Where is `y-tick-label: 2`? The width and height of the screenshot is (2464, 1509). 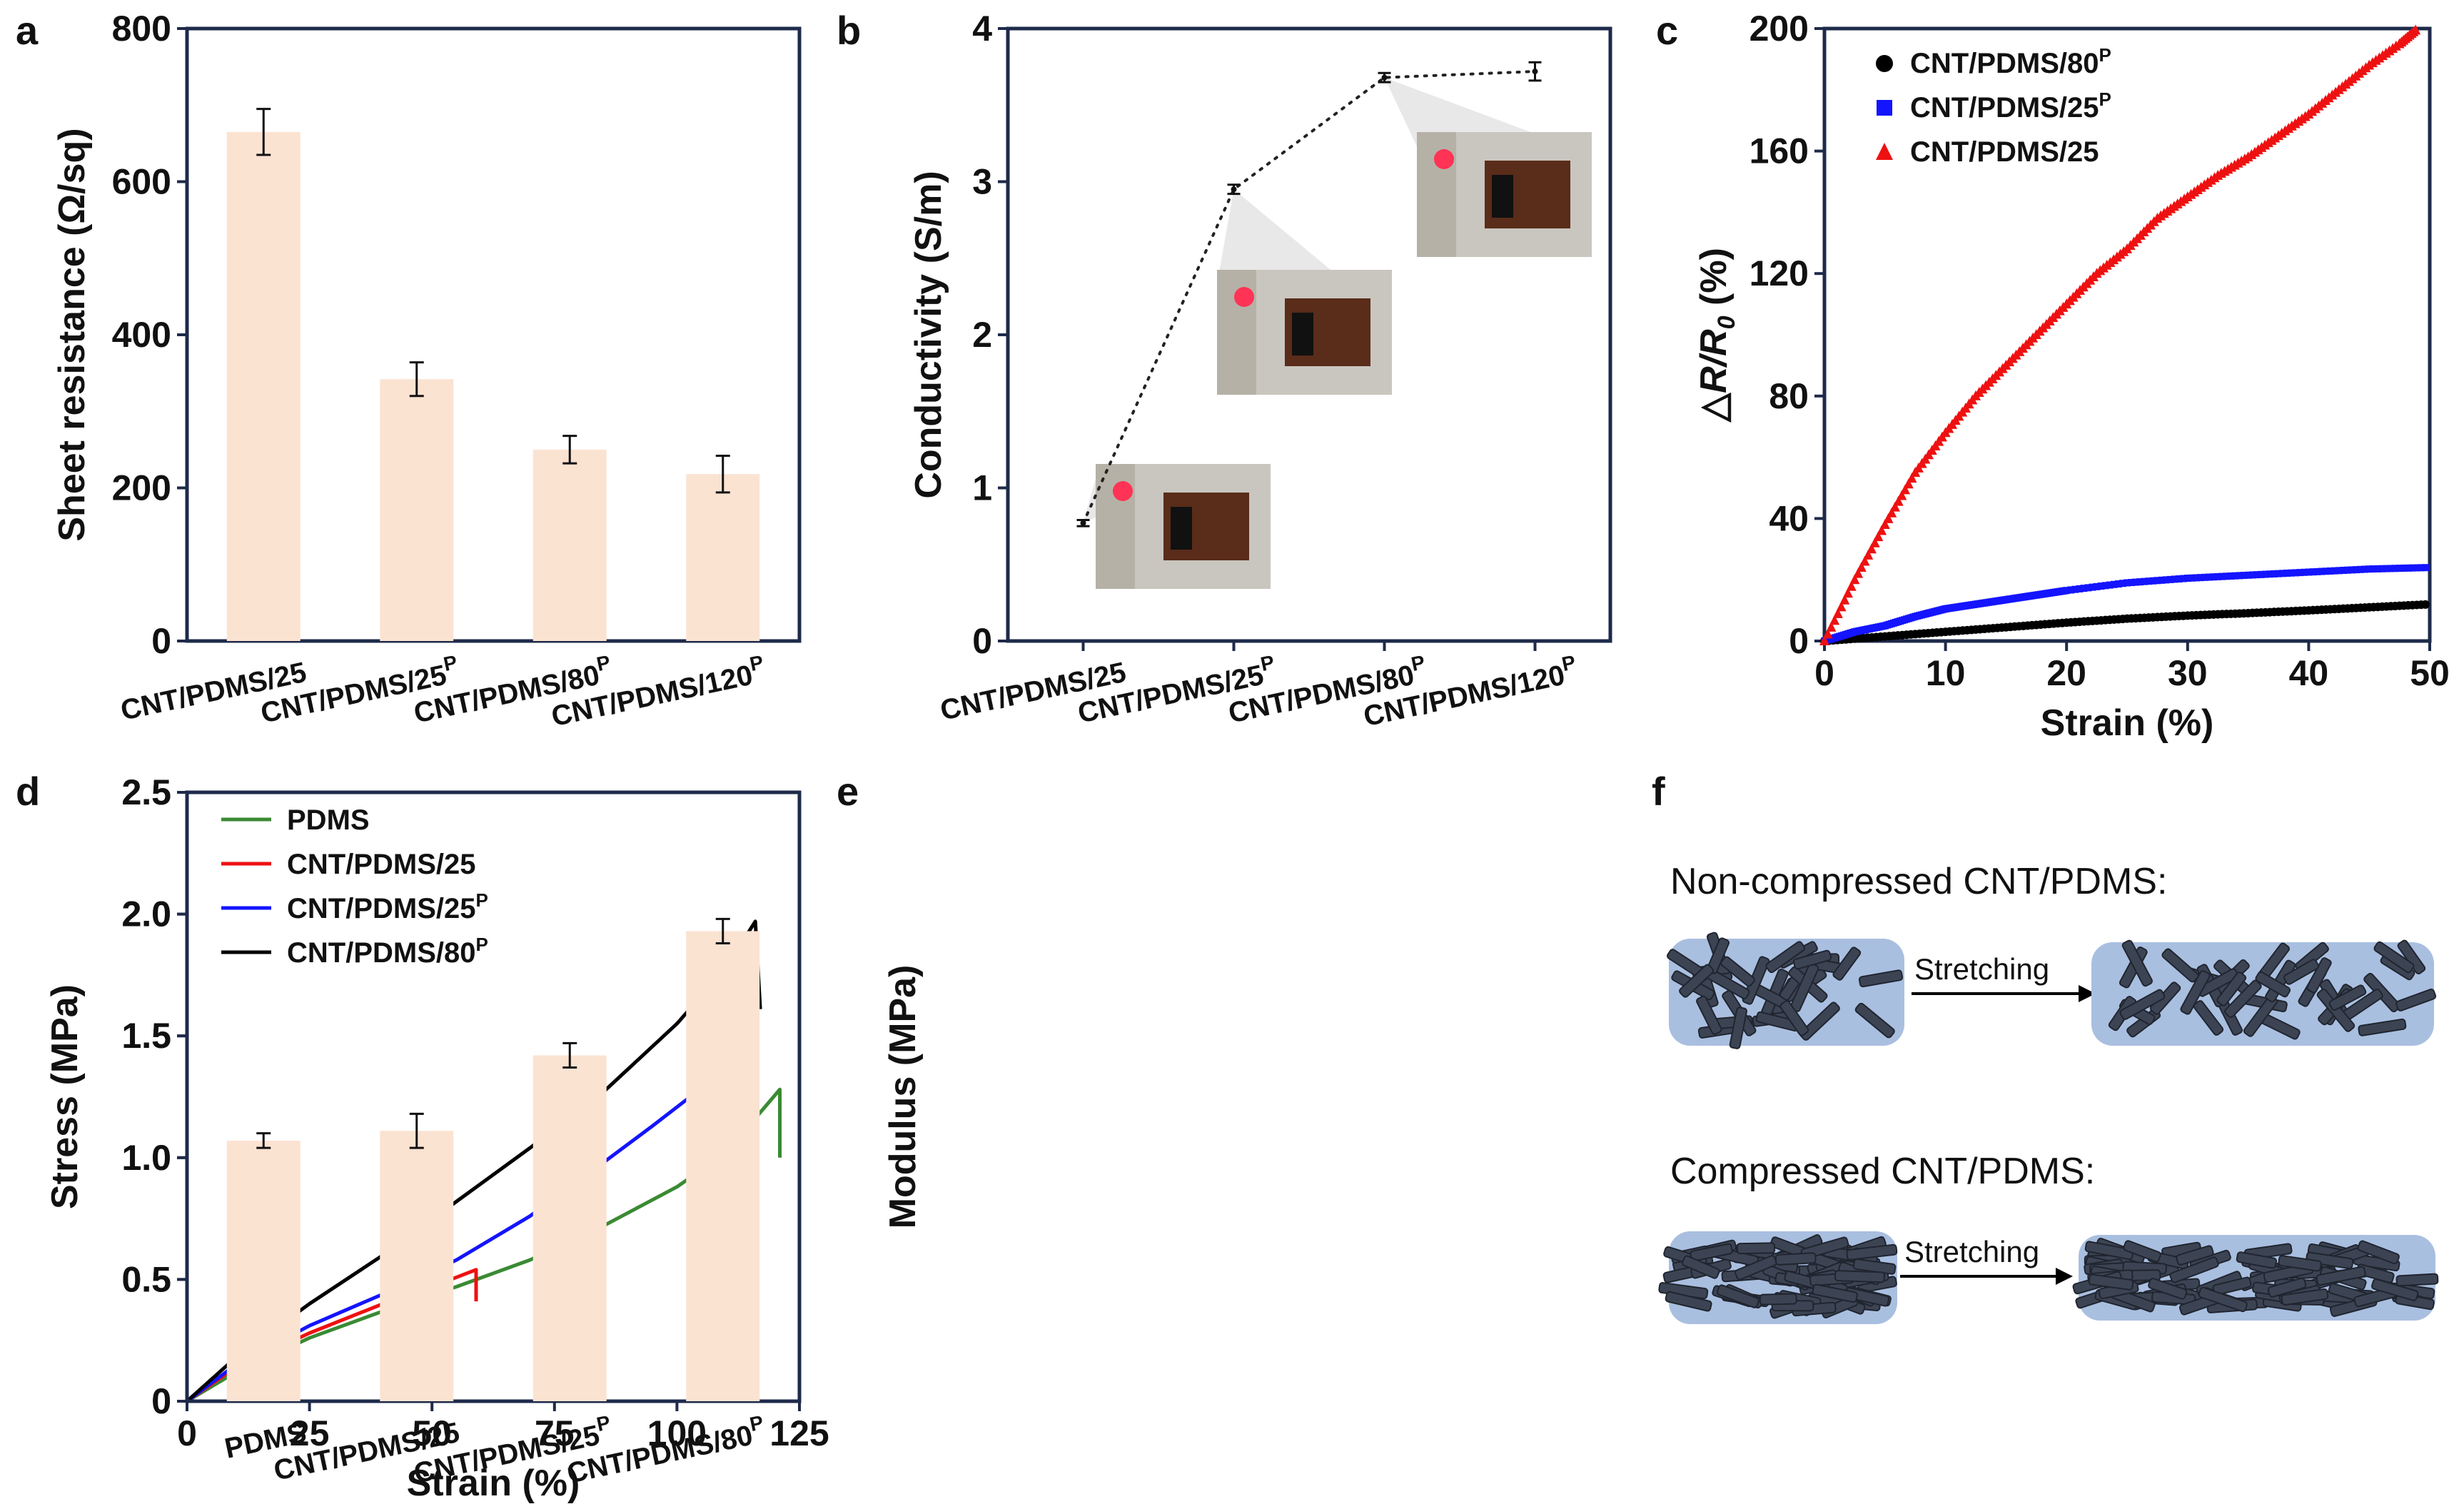 y-tick-label: 2 is located at coordinates (982, 335).